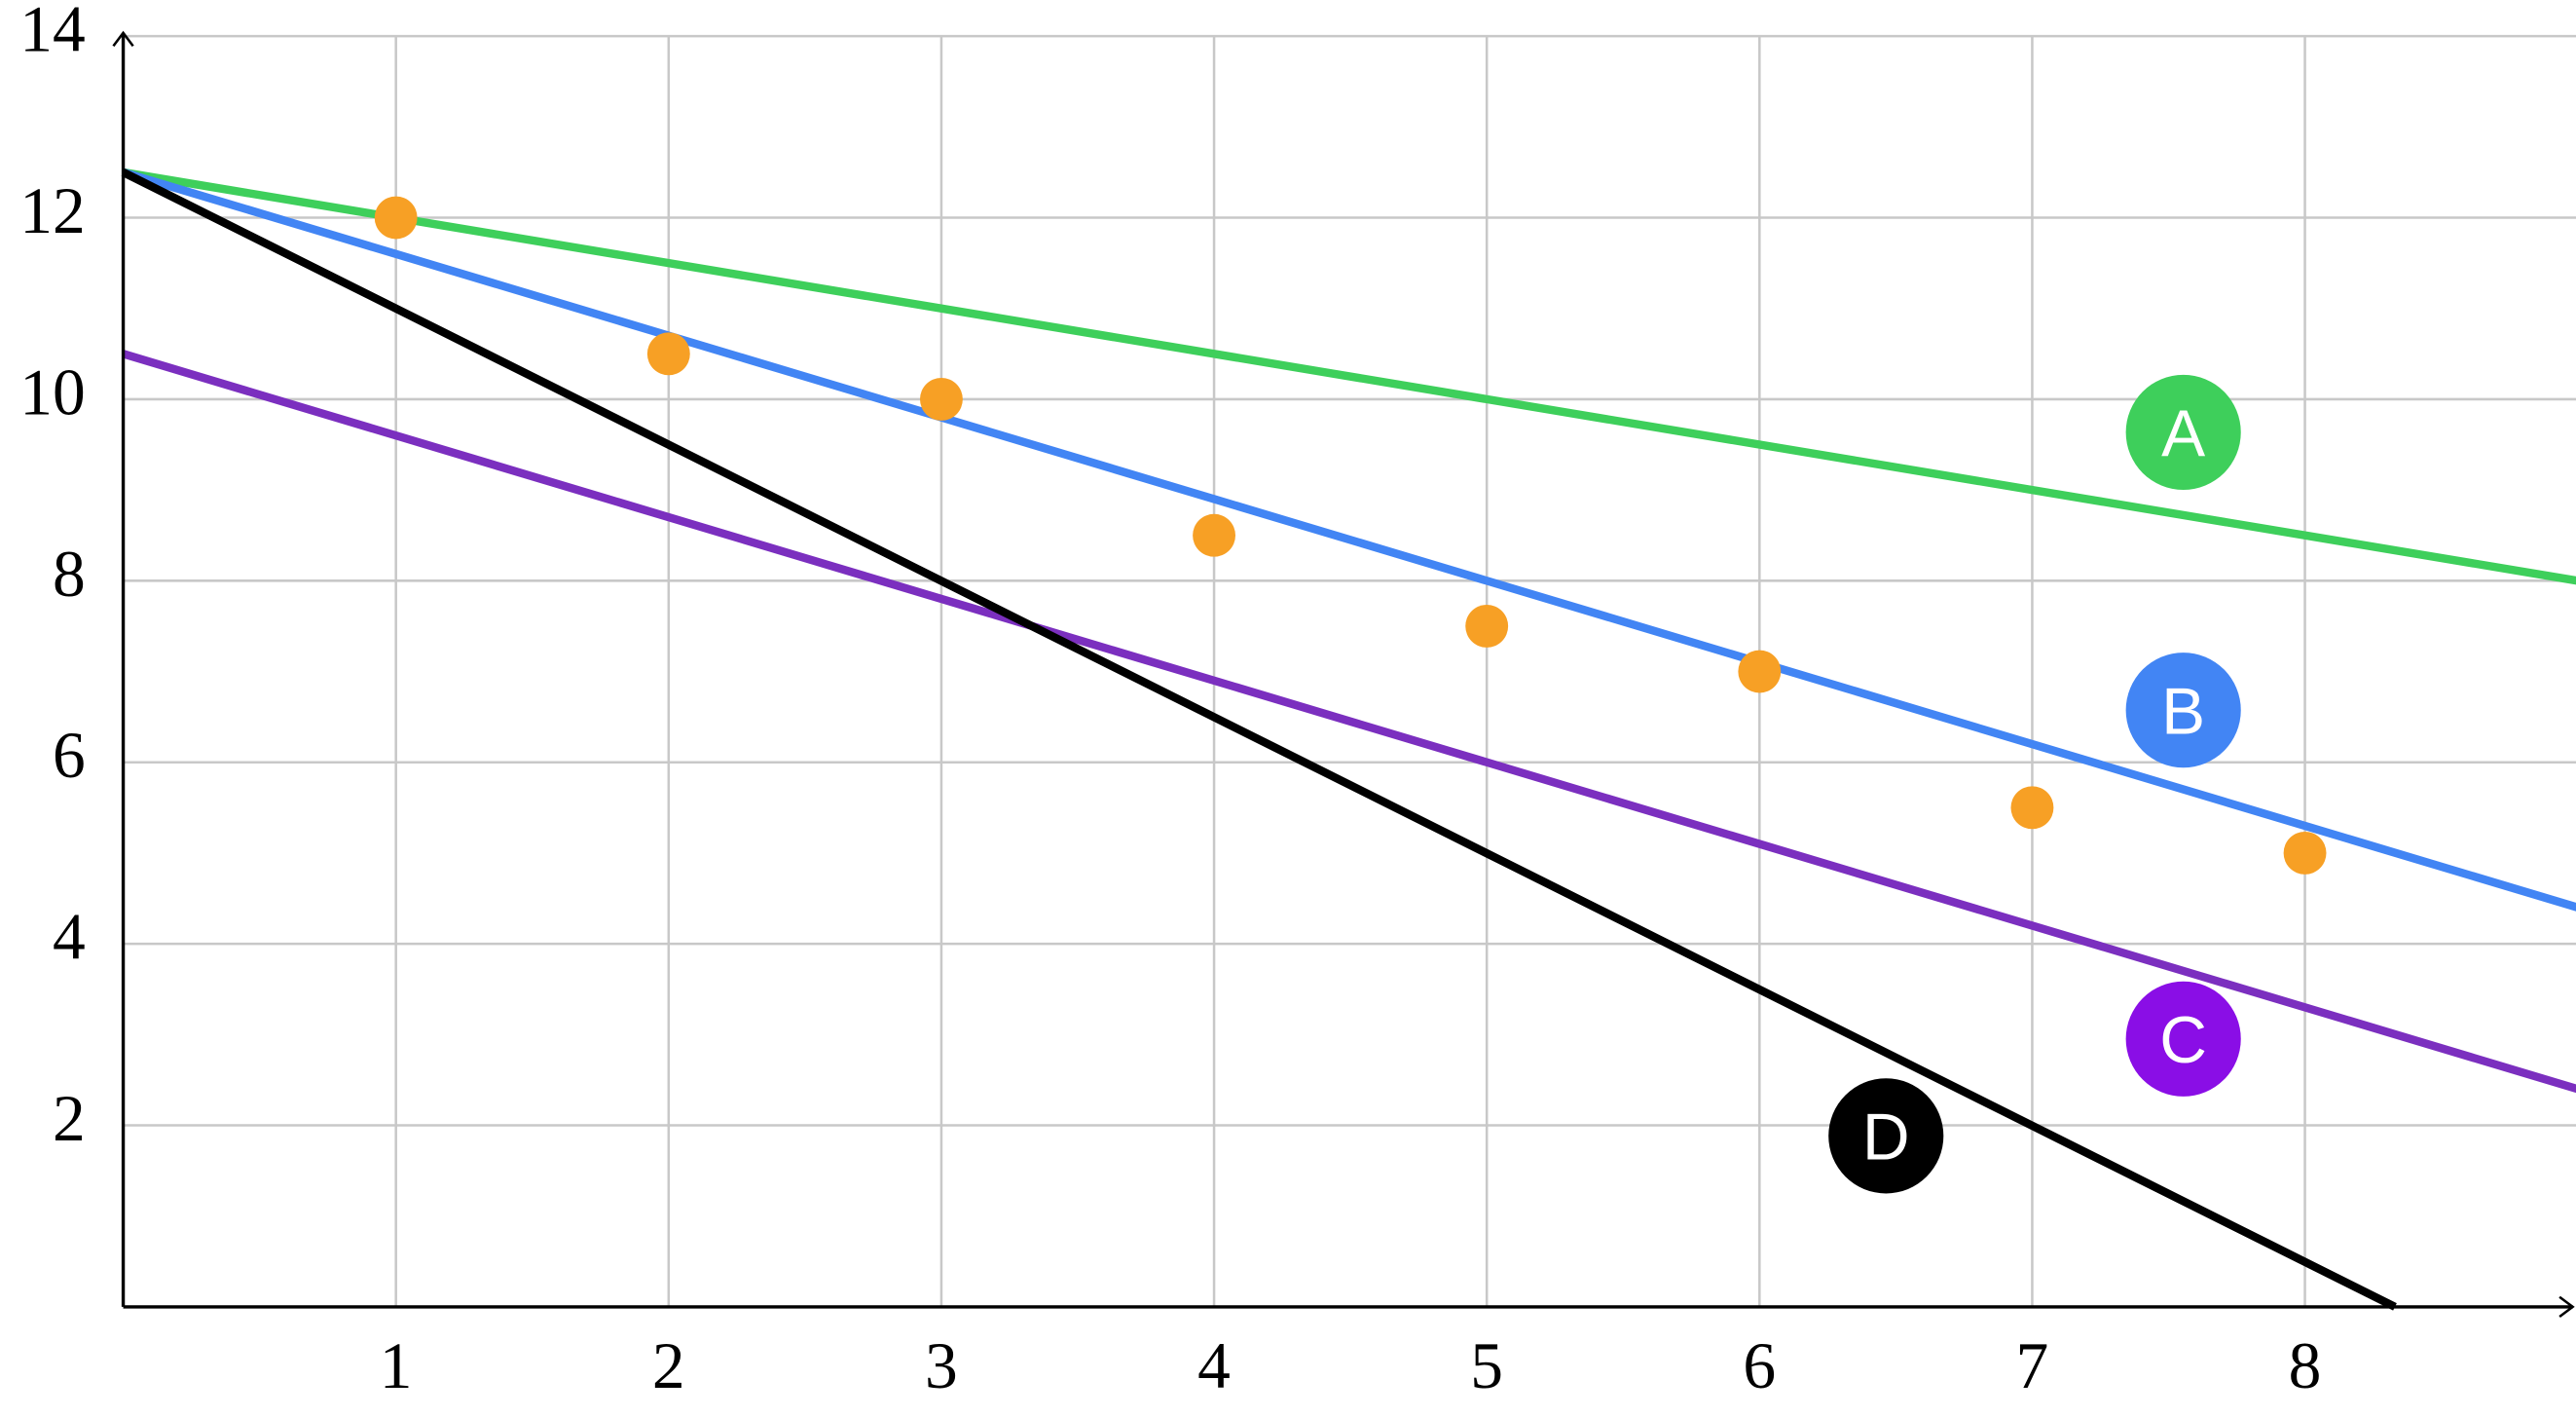 Image resolution: width=2576 pixels, height=1417 pixels. I want to click on y-tick-label: 14, so click(52, 33).